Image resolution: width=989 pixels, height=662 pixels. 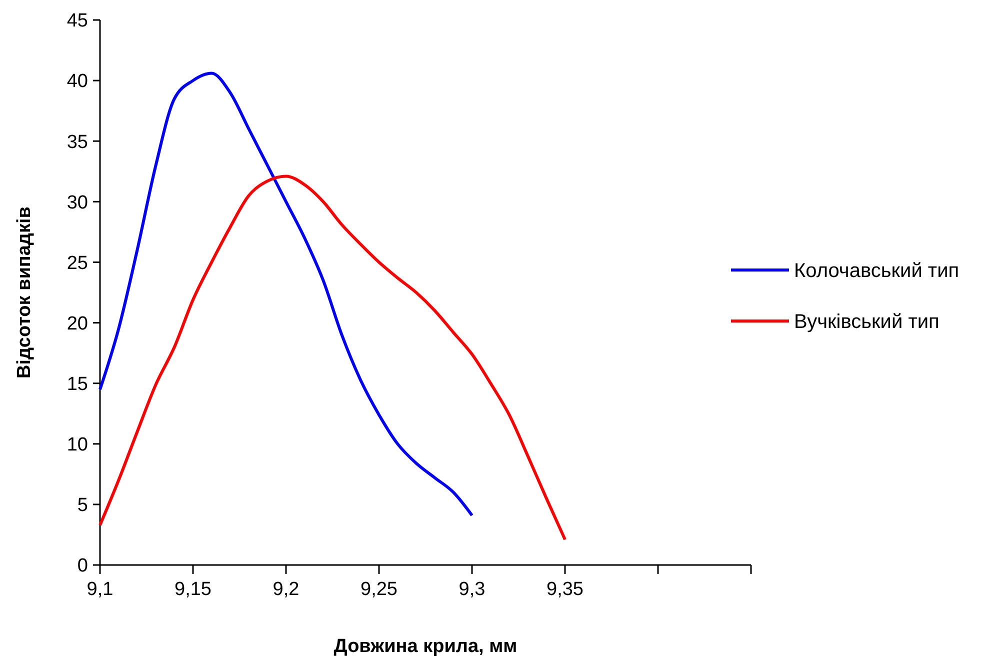 I want to click on y-axis-title: Відсоток випадків, so click(x=24, y=292).